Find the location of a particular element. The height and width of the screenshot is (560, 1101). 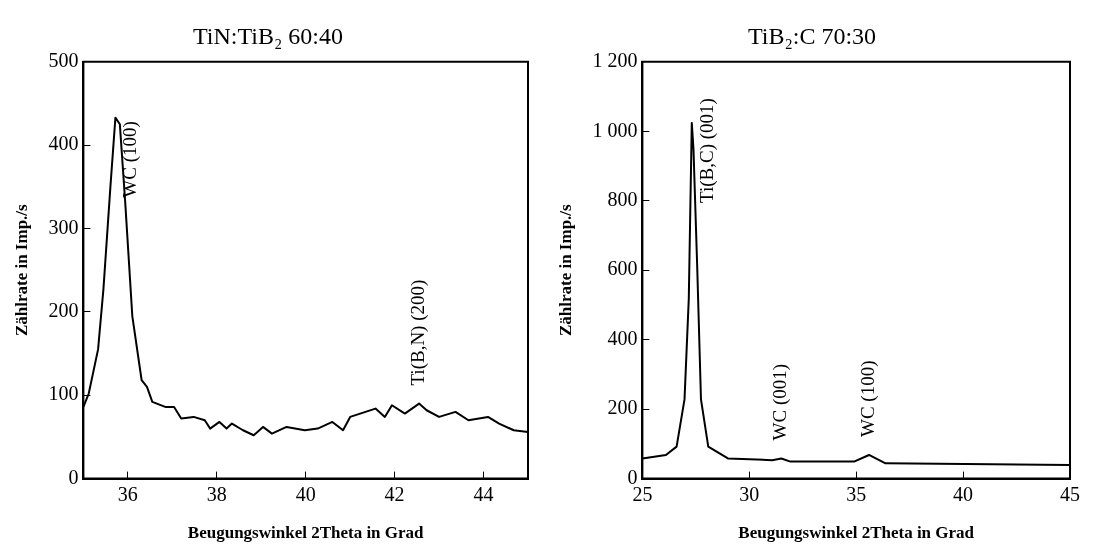

y-tick-label: 600 is located at coordinates (622, 268).